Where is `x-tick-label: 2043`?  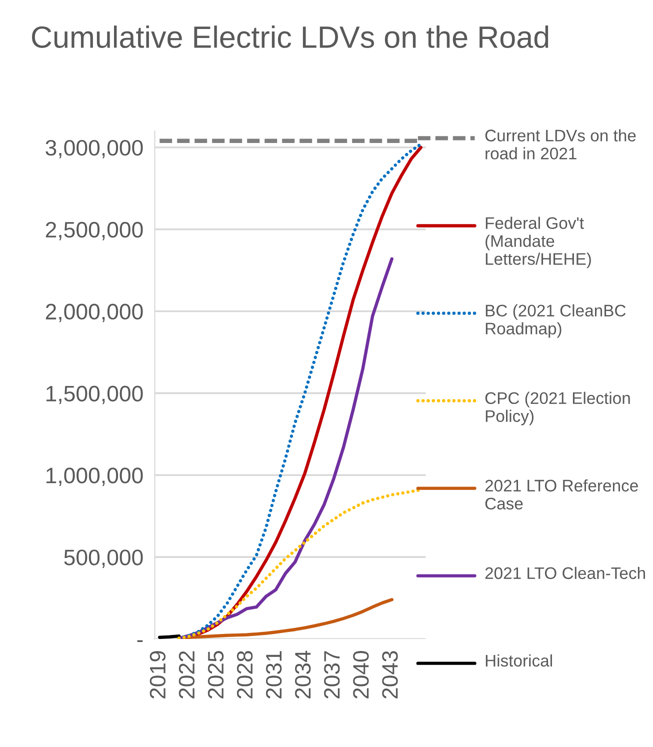
x-tick-label: 2043 is located at coordinates (390, 674).